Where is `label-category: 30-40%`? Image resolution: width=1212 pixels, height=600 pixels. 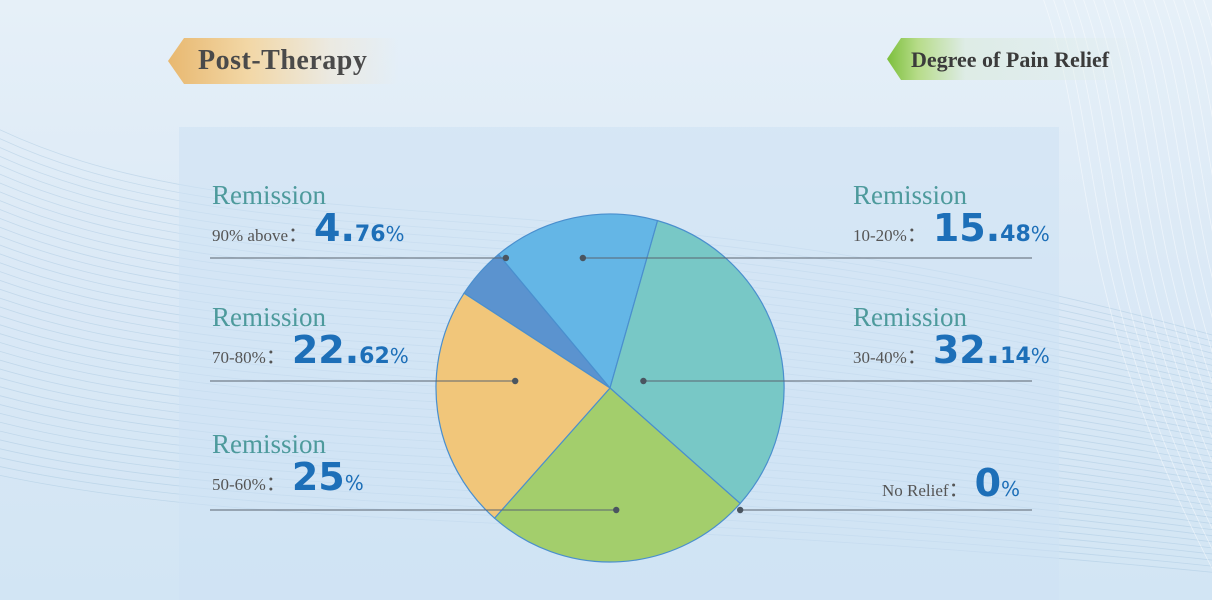
label-category: 30-40% is located at coordinates (880, 357).